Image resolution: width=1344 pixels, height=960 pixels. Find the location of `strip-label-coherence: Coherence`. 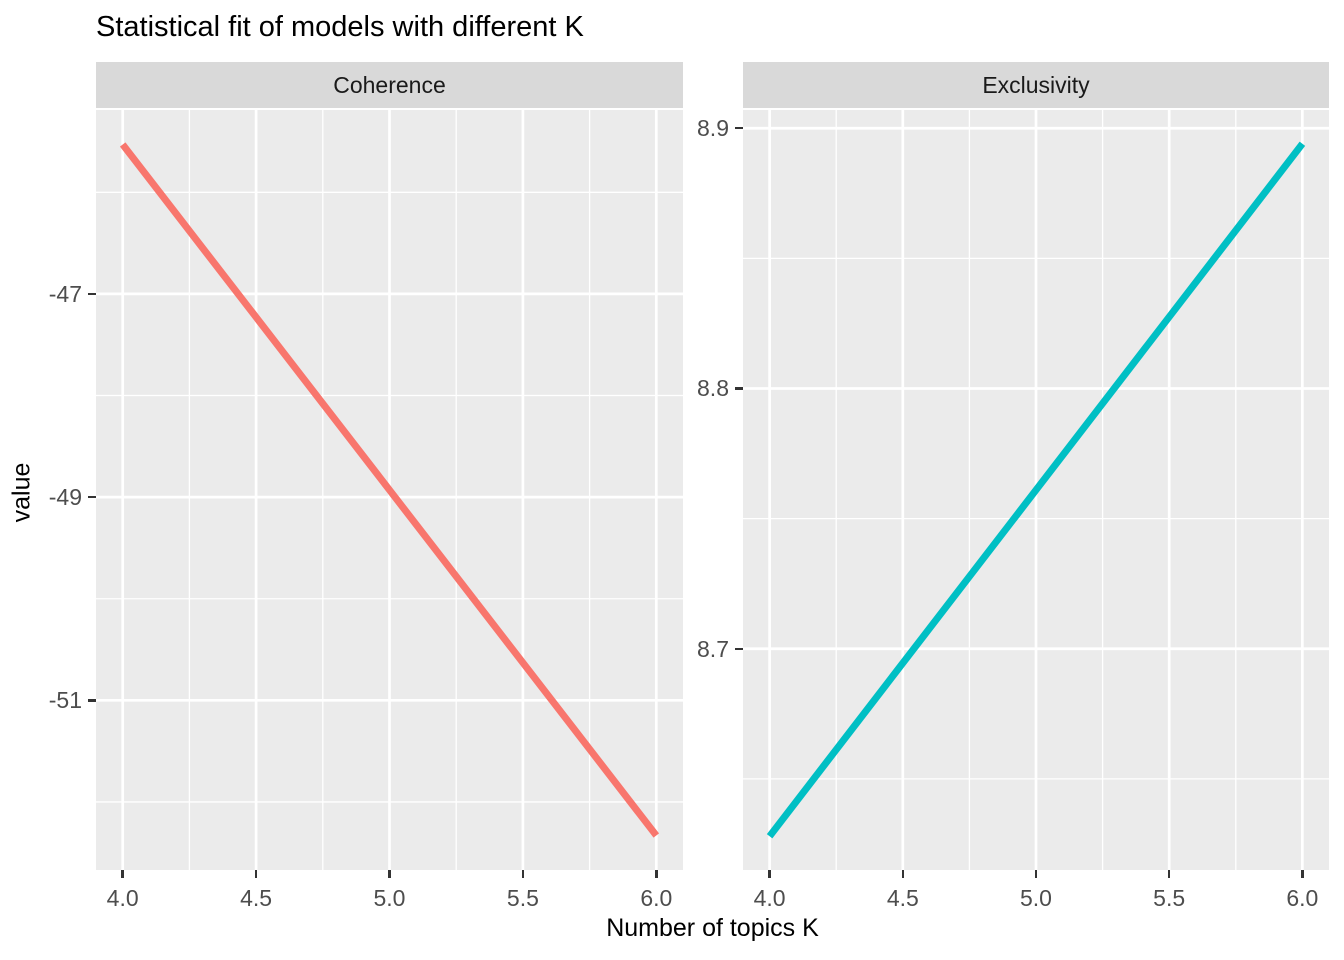

strip-label-coherence: Coherence is located at coordinates (389, 84).